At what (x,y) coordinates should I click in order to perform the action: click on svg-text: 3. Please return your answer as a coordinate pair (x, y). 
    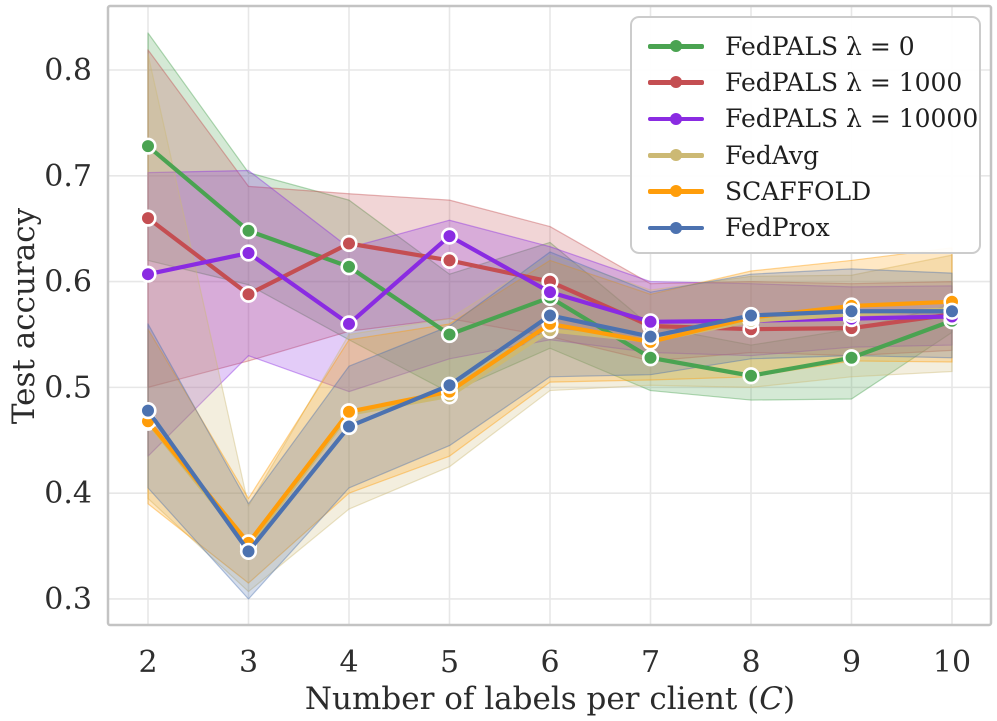
    Looking at the image, I should click on (248, 662).